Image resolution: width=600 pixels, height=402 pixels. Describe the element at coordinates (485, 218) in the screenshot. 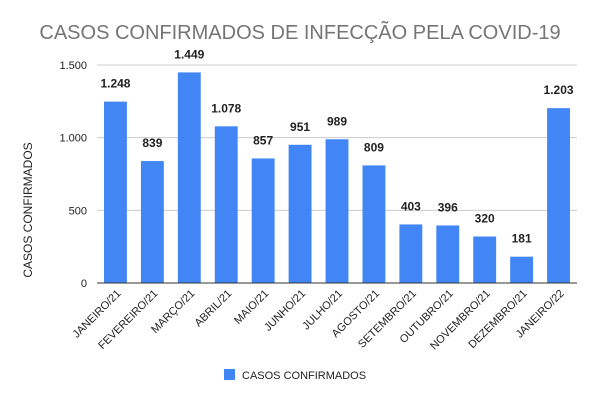

I see `data-label: 320` at that location.